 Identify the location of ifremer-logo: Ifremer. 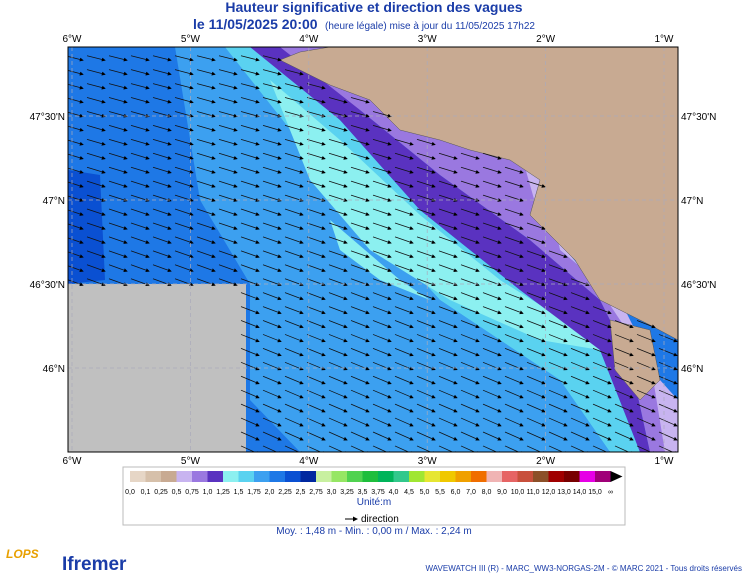
(94, 564).